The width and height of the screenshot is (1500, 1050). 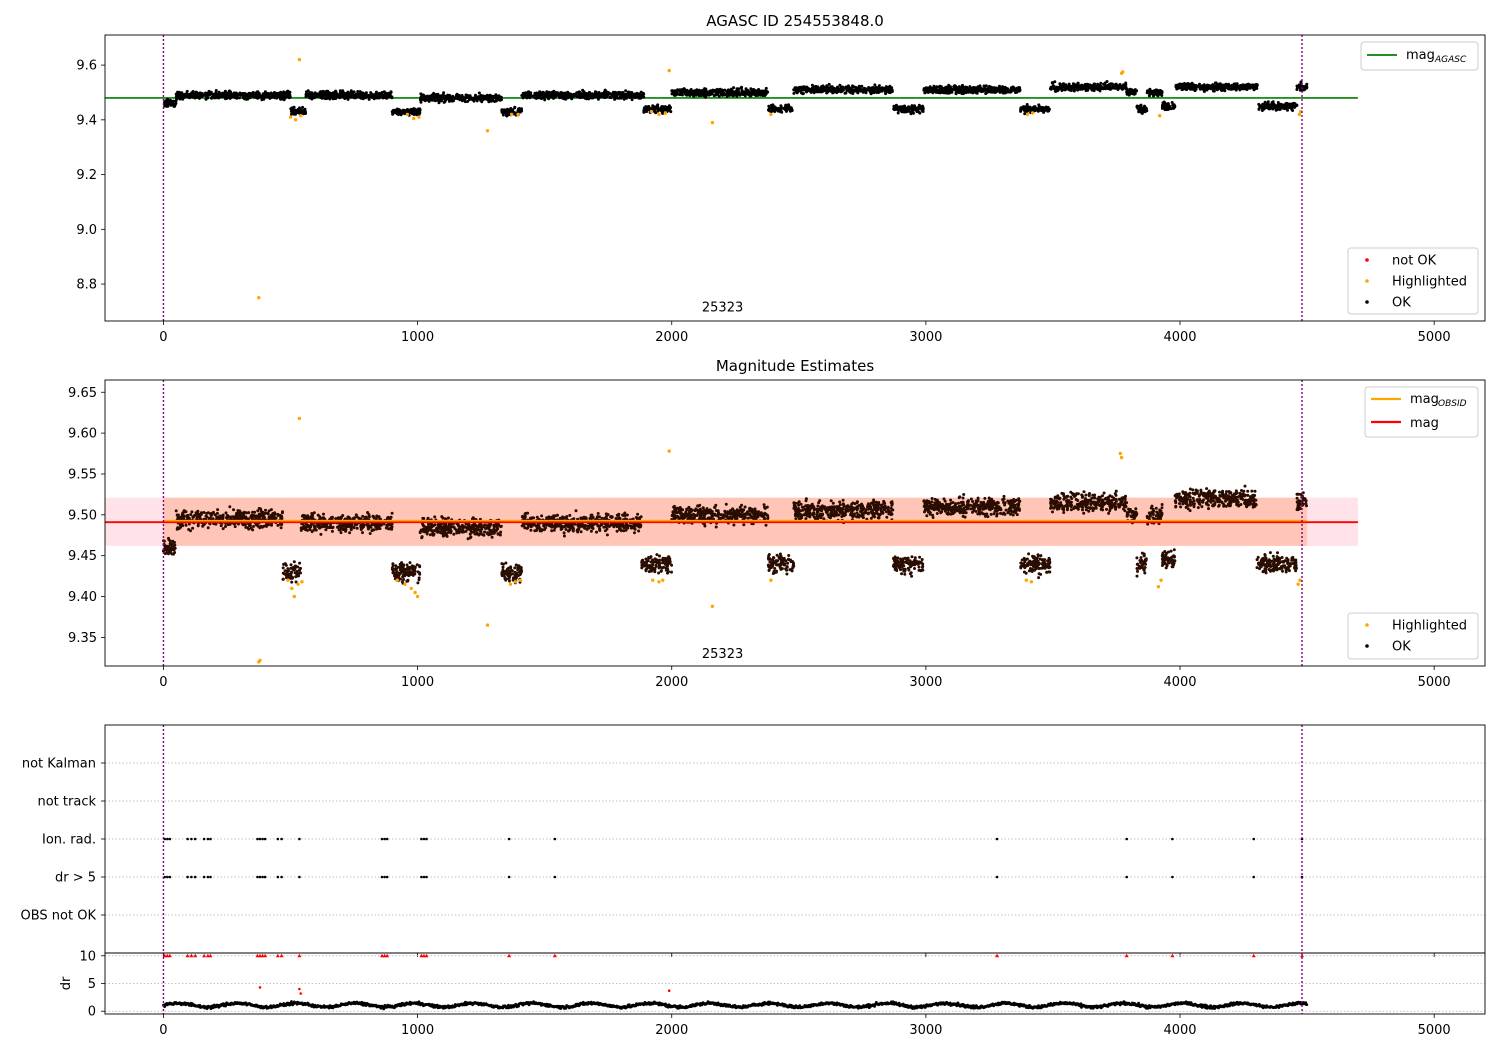 I want to click on legend-label-mag-agasc: mag, so click(x=1420, y=55).